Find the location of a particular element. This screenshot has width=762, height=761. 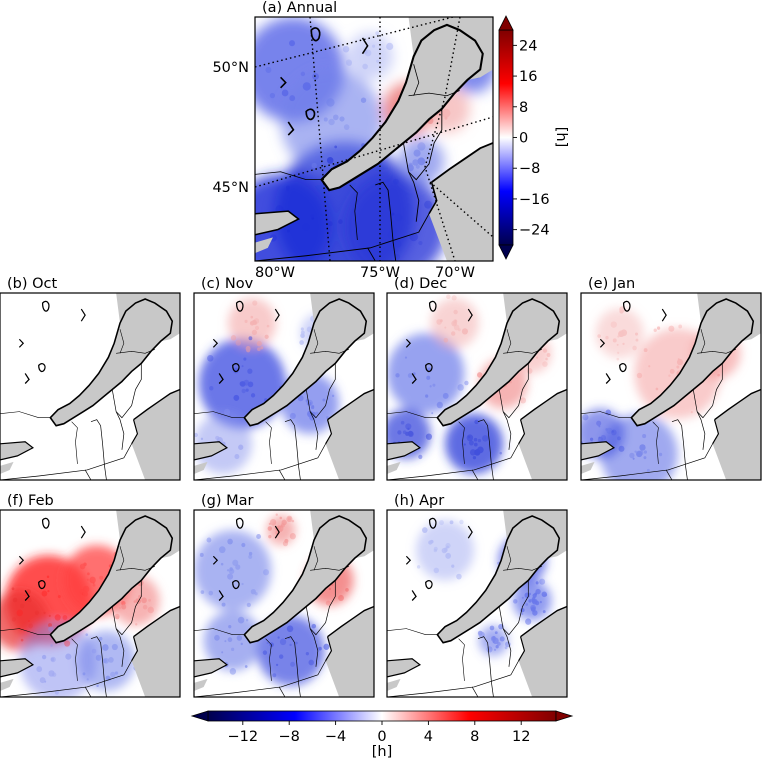

colorbar-monthly: −12 −8 −4 0 4 8 12 [h] is located at coordinates (382, 735).